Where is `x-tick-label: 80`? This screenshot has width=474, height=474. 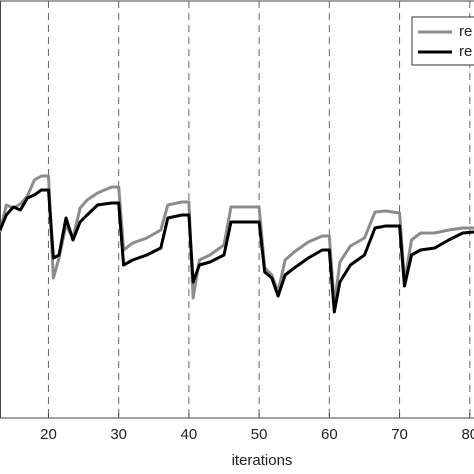 x-tick-label: 80 is located at coordinates (467, 434).